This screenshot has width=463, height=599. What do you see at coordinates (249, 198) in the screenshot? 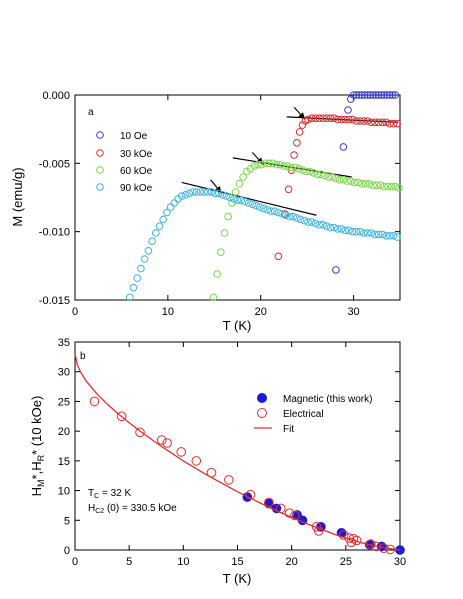
I see `linear-fit-line` at bounding box center [249, 198].